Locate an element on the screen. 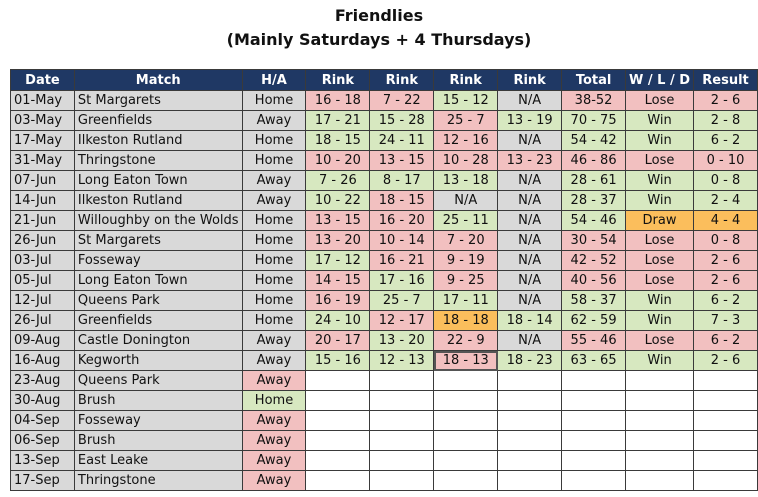  result-cell: 0 - 10 is located at coordinates (725, 160).